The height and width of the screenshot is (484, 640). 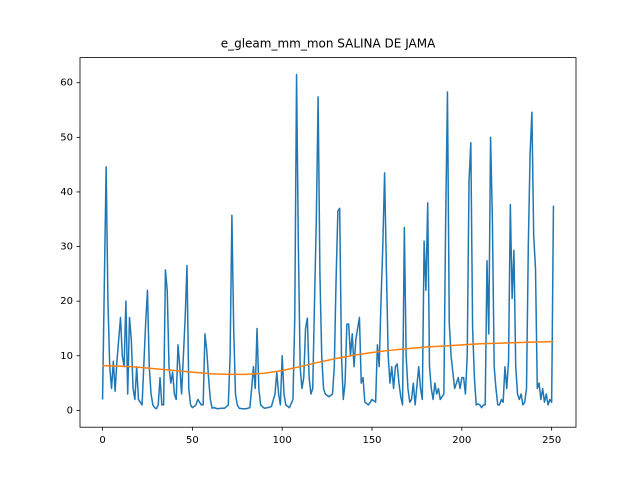 I want to click on x-tick-label: 0, so click(x=102, y=440).